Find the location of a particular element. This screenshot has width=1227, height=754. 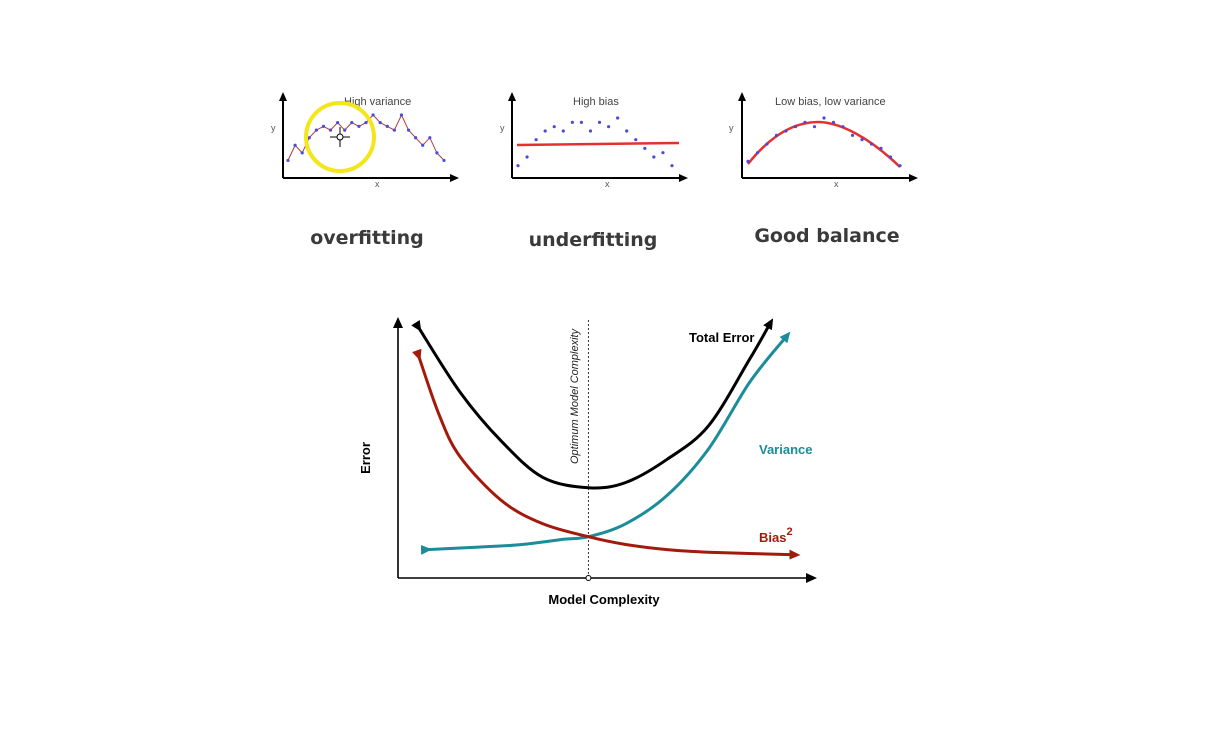

flat-fit-line is located at coordinates (598, 144).